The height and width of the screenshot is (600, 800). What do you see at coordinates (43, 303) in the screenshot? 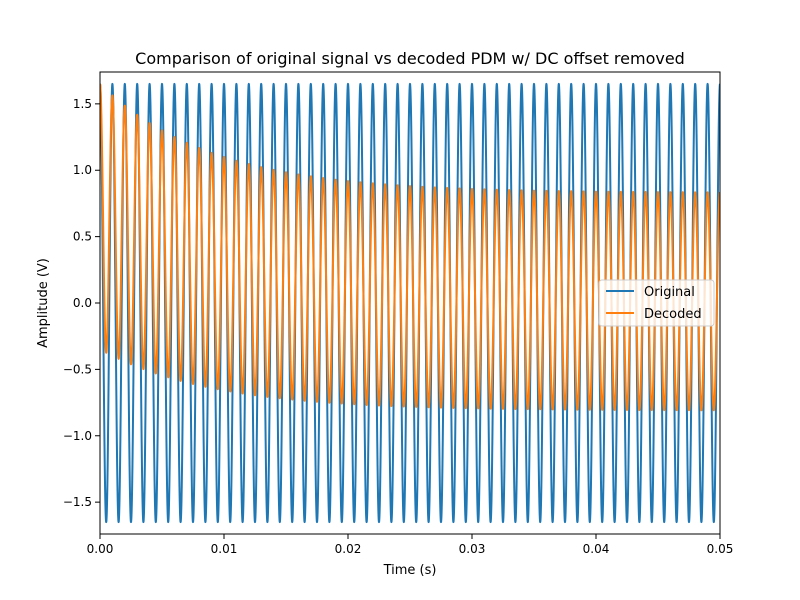
I see `y-axis-label: Amplitude (V)` at bounding box center [43, 303].